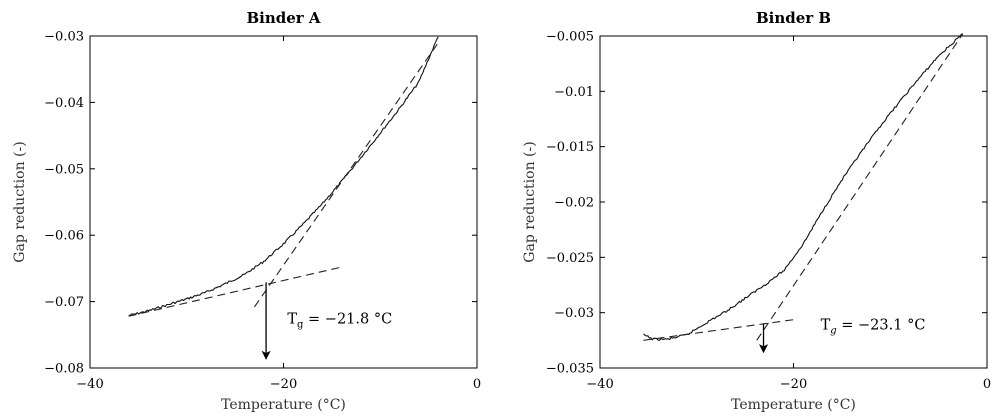 Image resolution: width=1001 pixels, height=419 pixels. I want to click on y-tick-label: −0.025, so click(570, 258).